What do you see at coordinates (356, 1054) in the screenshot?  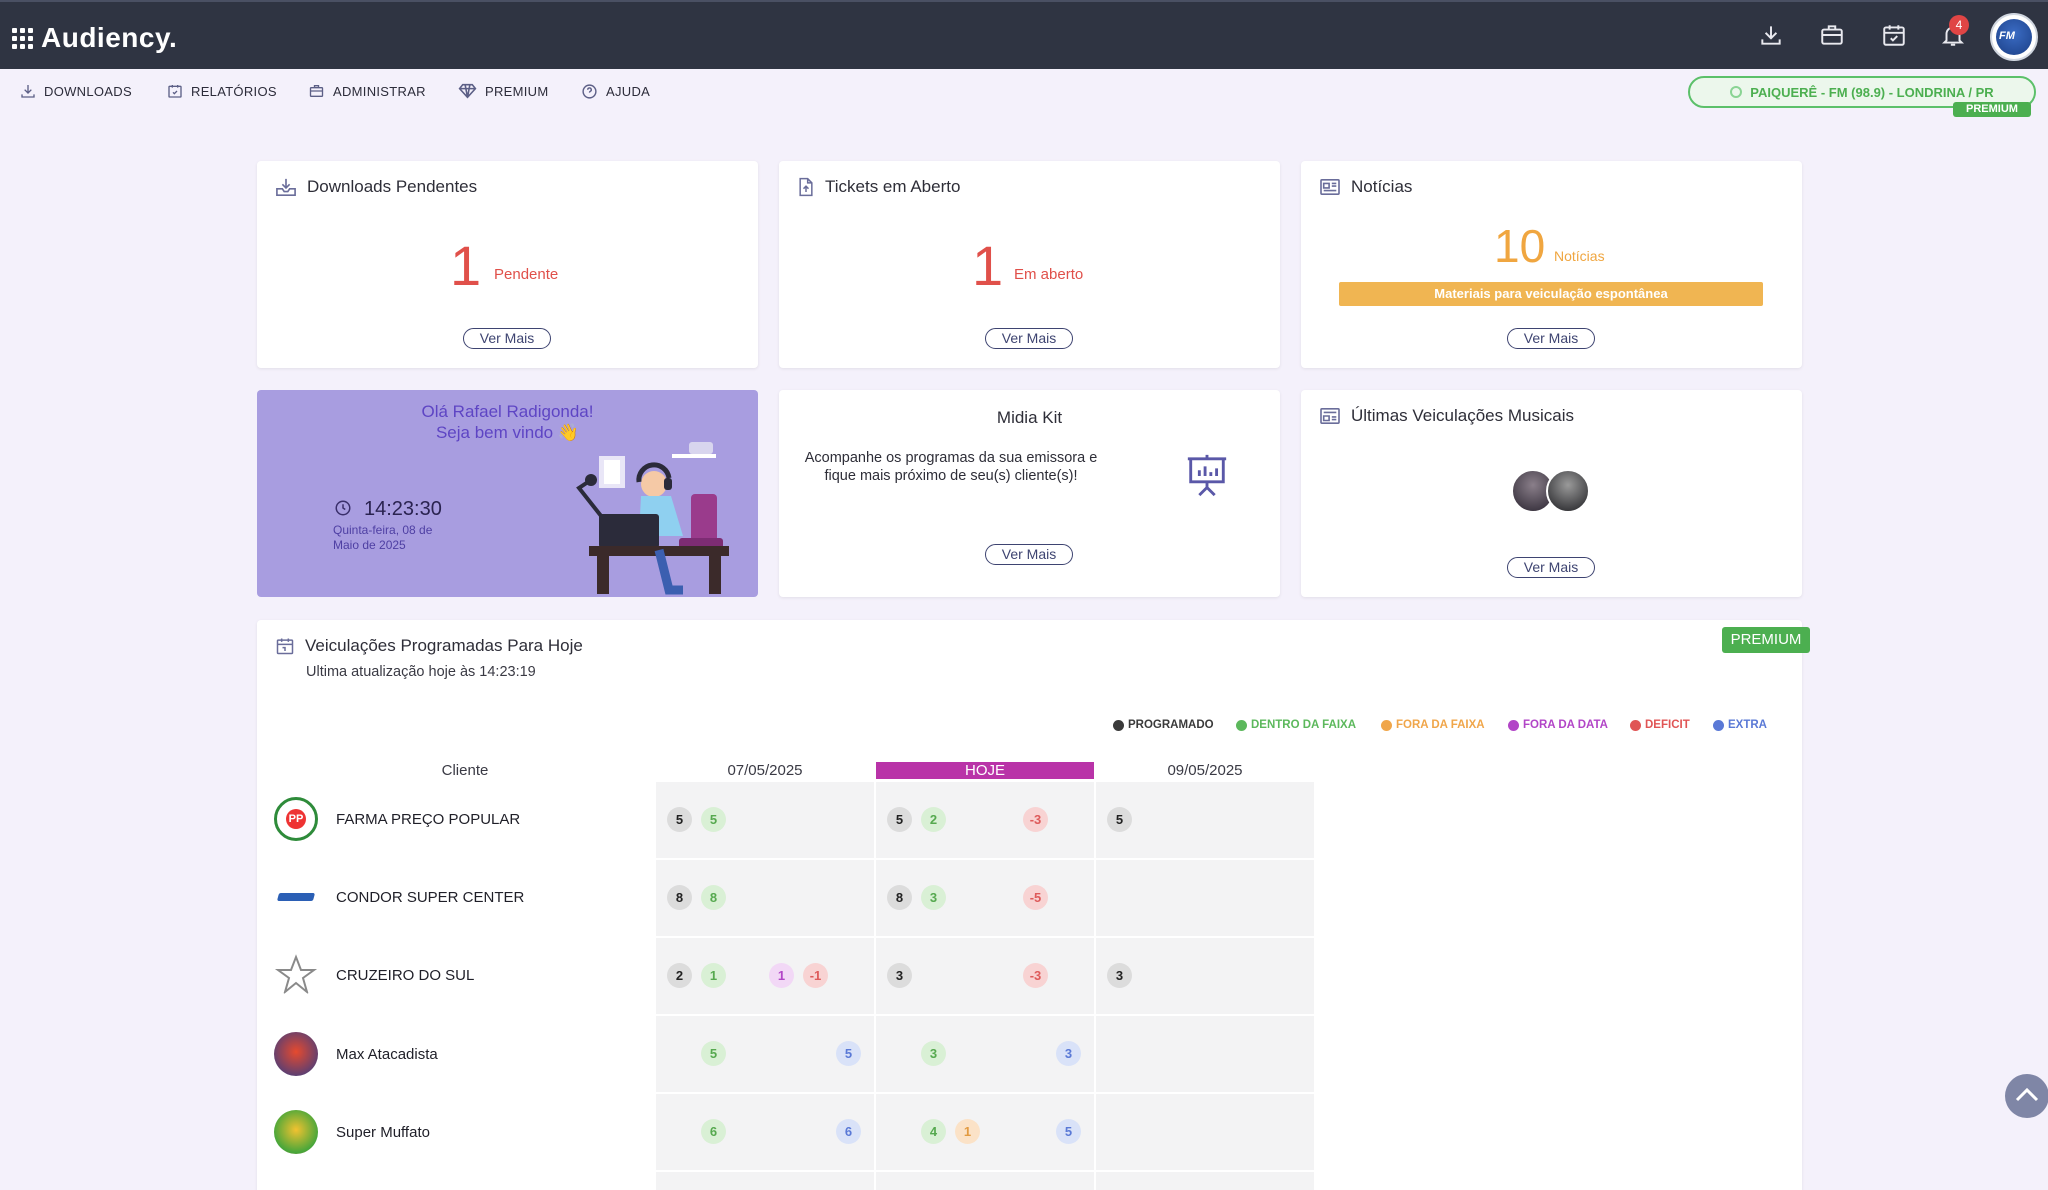 I see `client-row: Max Atacadista` at bounding box center [356, 1054].